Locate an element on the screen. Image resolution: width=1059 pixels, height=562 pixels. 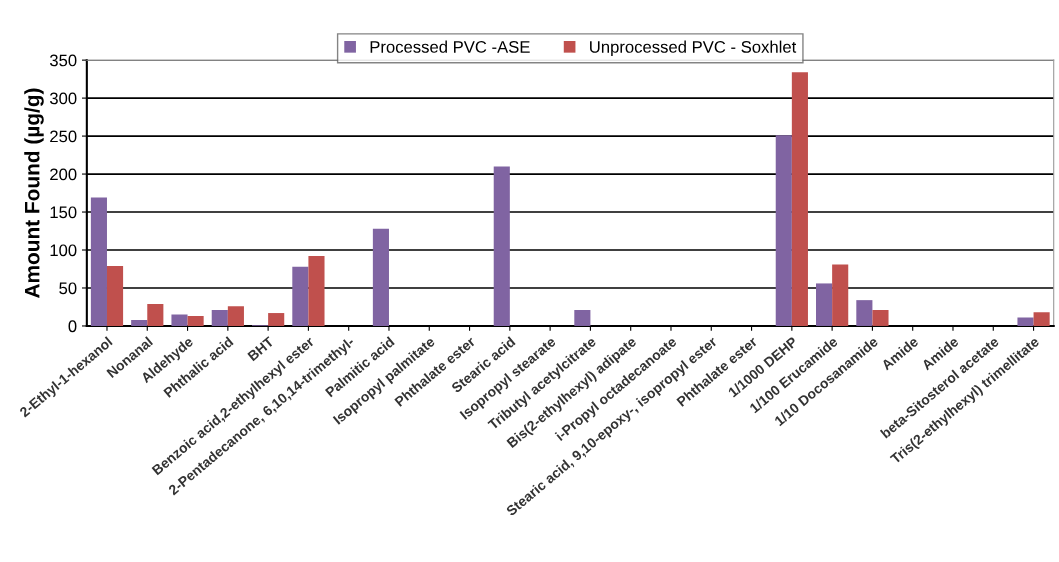
legend-label: Unprocessed PVC - Soxhlet is located at coordinates (693, 48).